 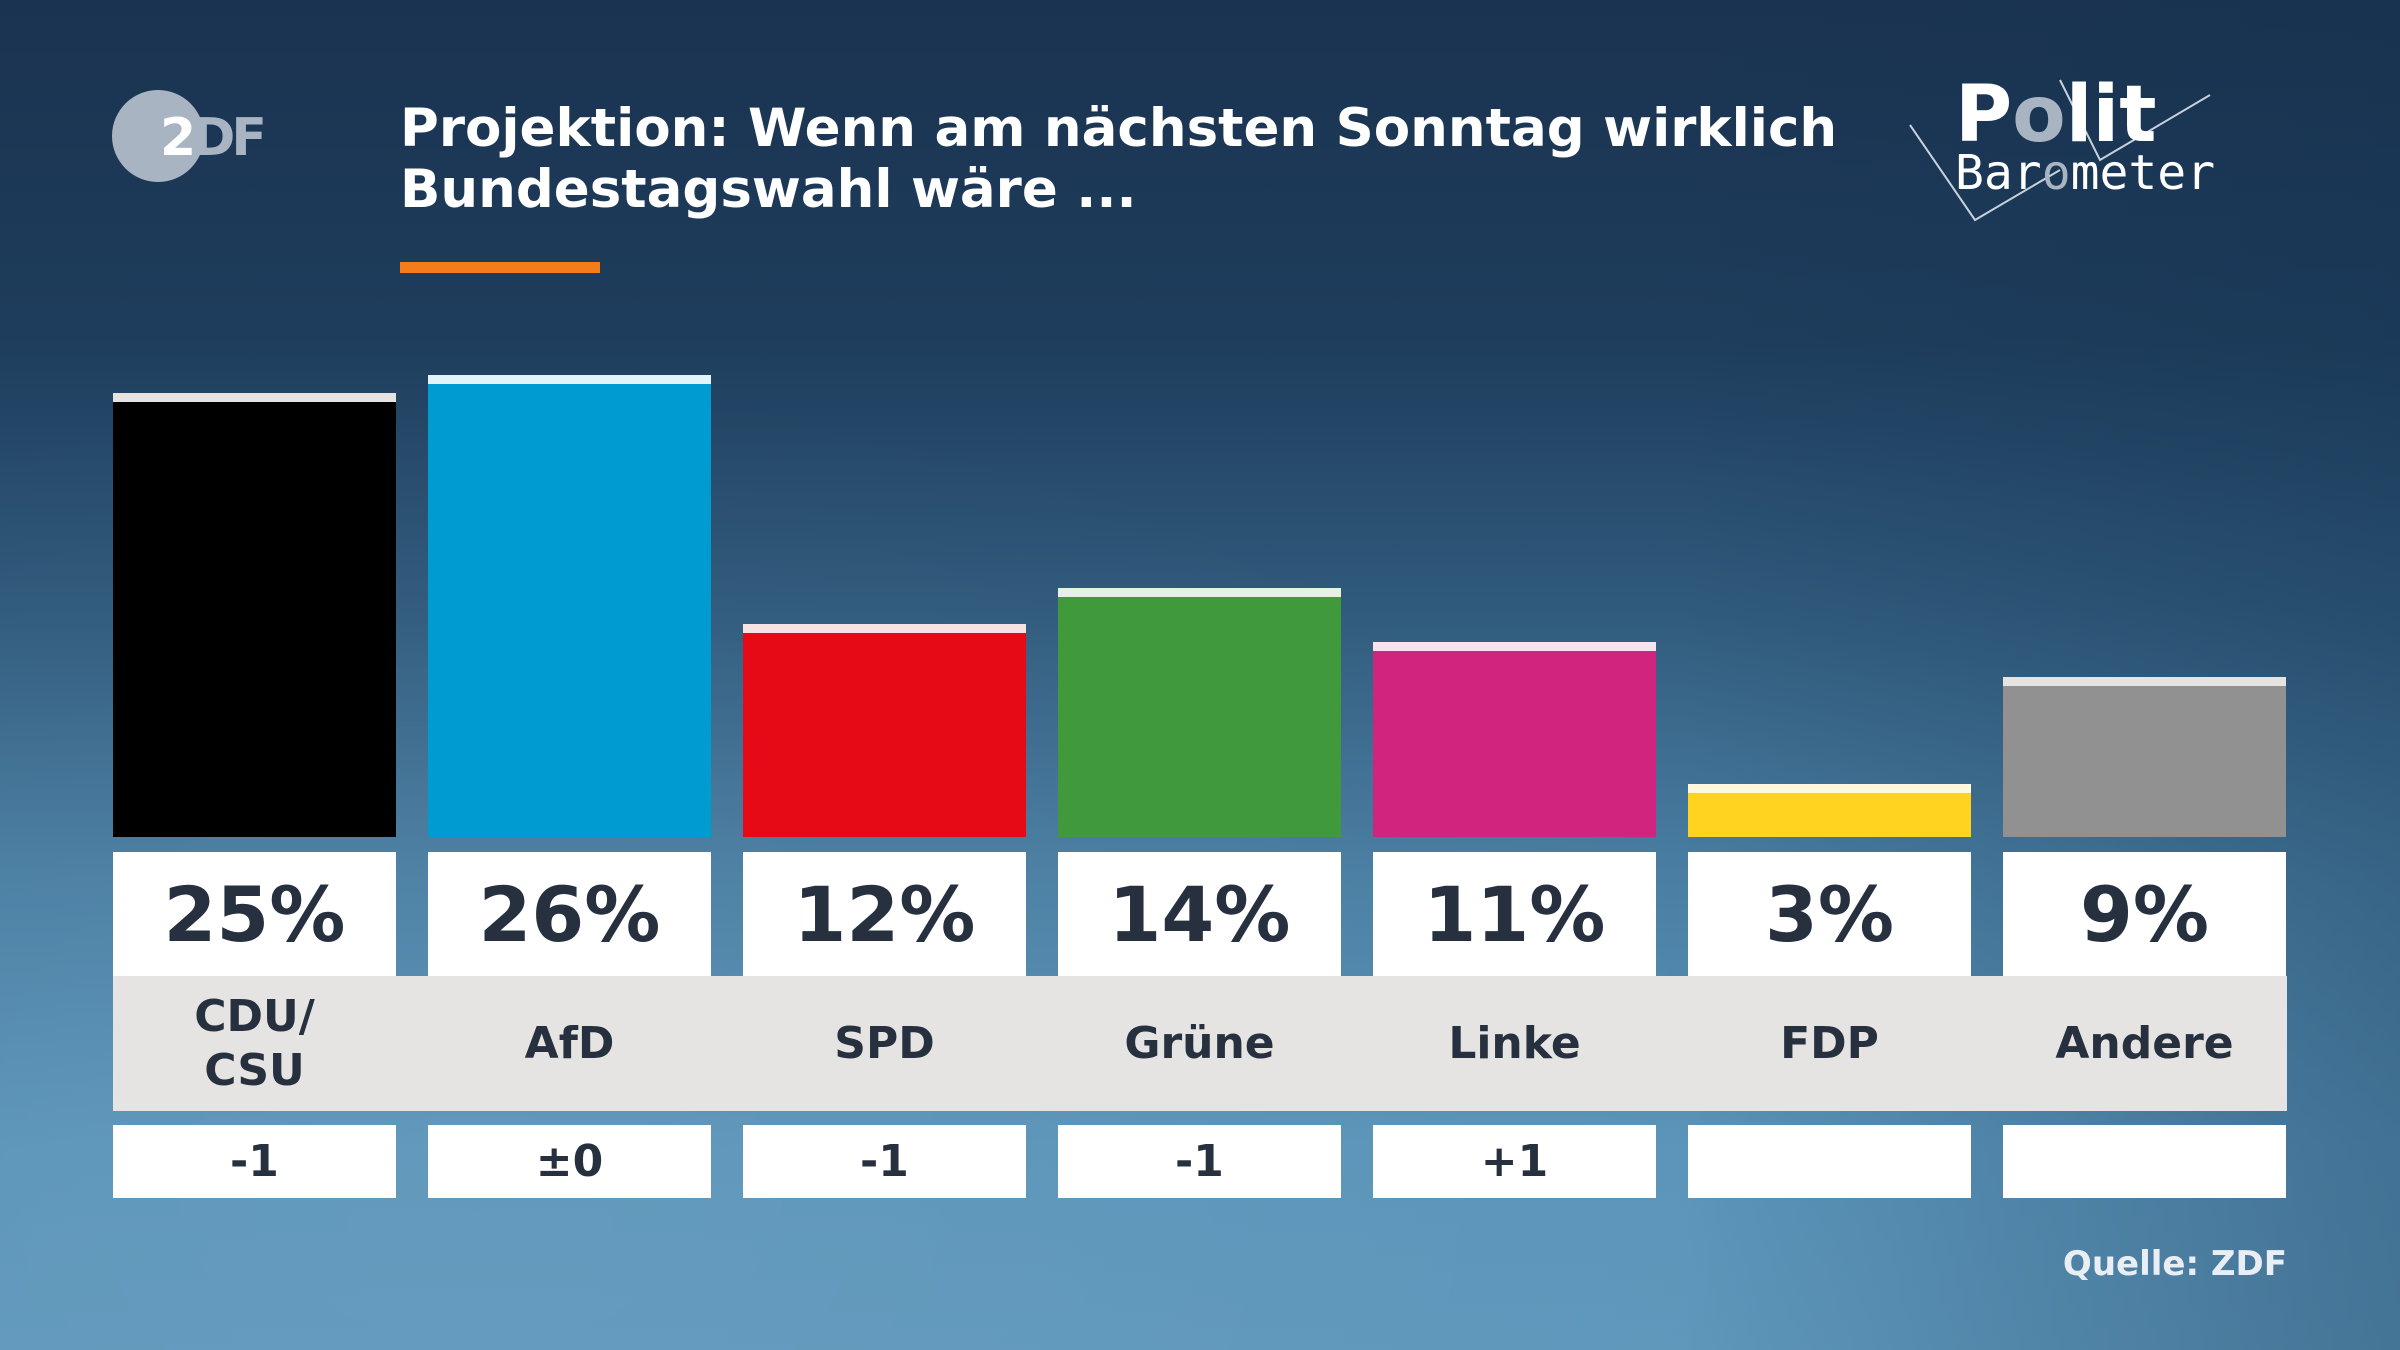 I want to click on category-label: Grüne, so click(x=1199, y=1043).